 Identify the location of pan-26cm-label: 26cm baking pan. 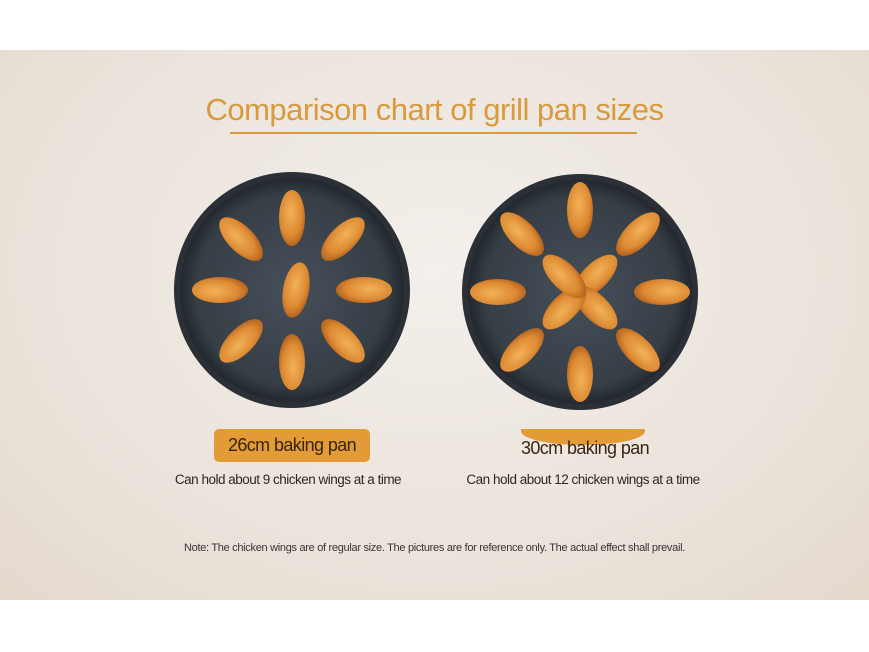
(292, 445).